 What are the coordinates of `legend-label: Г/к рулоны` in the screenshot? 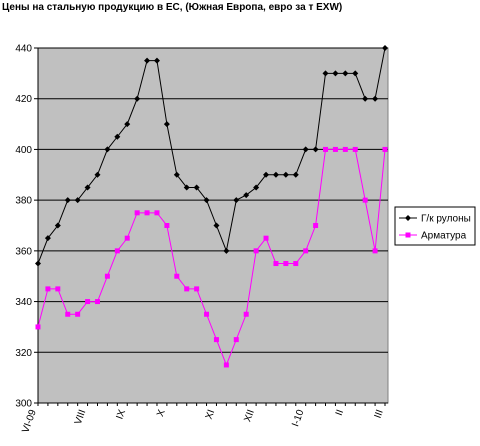 It's located at (446, 219).